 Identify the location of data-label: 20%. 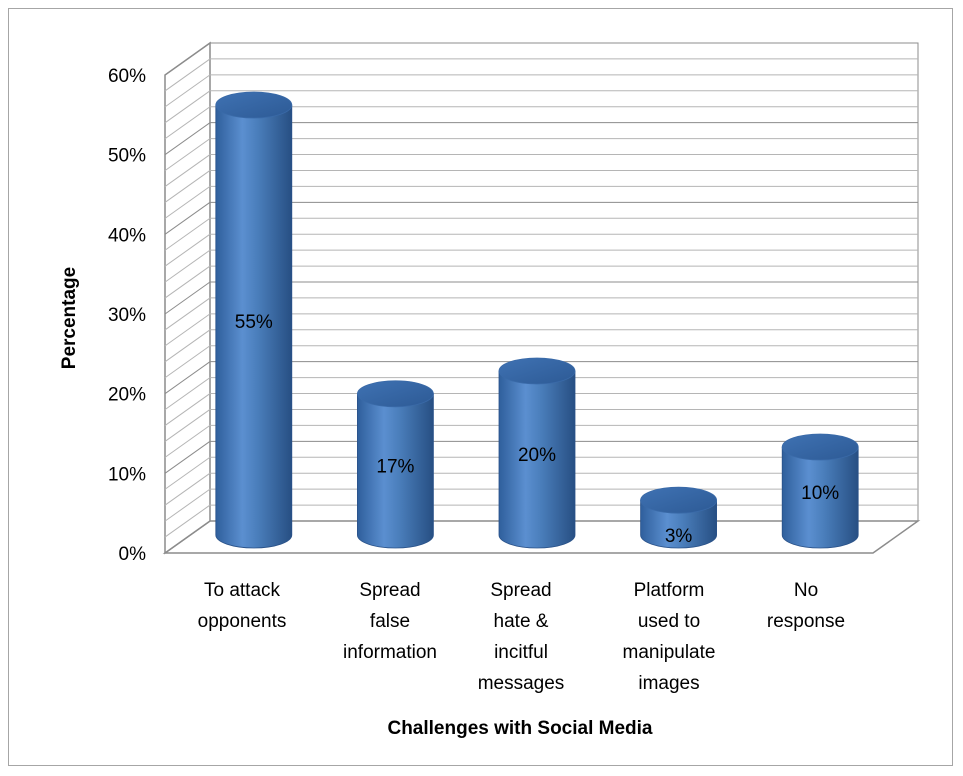
(537, 455).